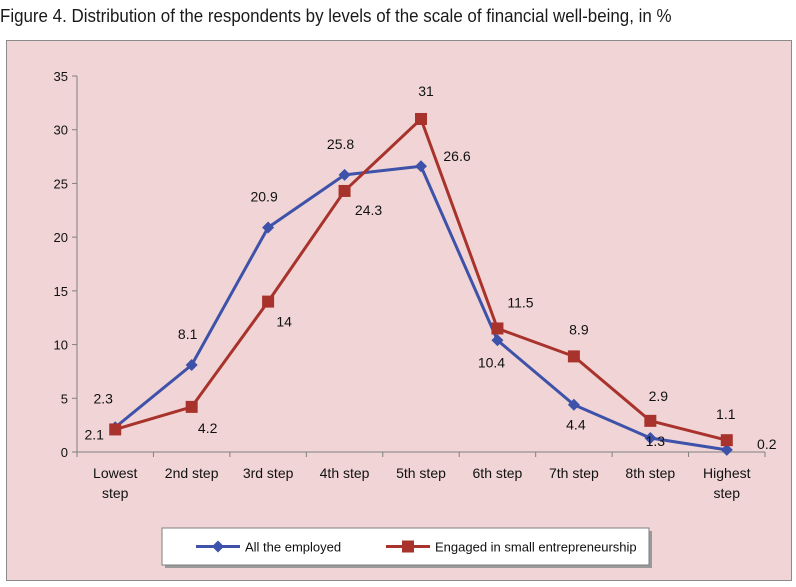 This screenshot has height=587, width=796. Describe the element at coordinates (536, 547) in the screenshot. I see `legend-label: Engaged in small entrepreneurship` at that location.